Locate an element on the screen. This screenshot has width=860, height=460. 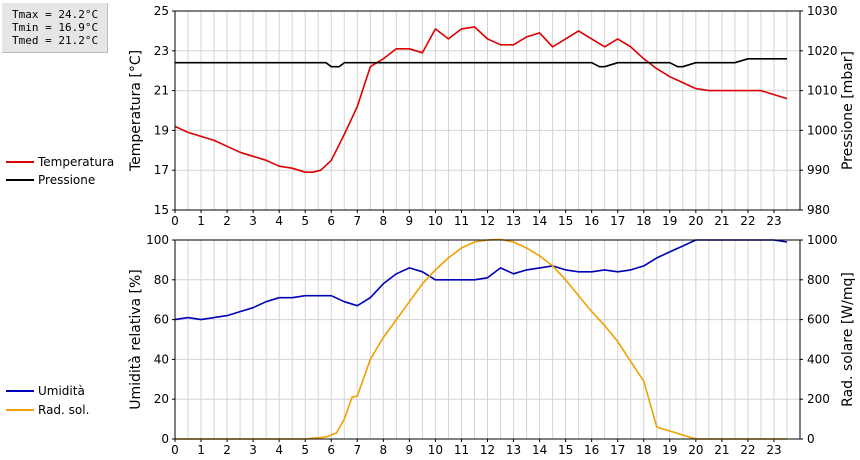
tmin-text: Tmin = 16.9°C is located at coordinates (55, 27).